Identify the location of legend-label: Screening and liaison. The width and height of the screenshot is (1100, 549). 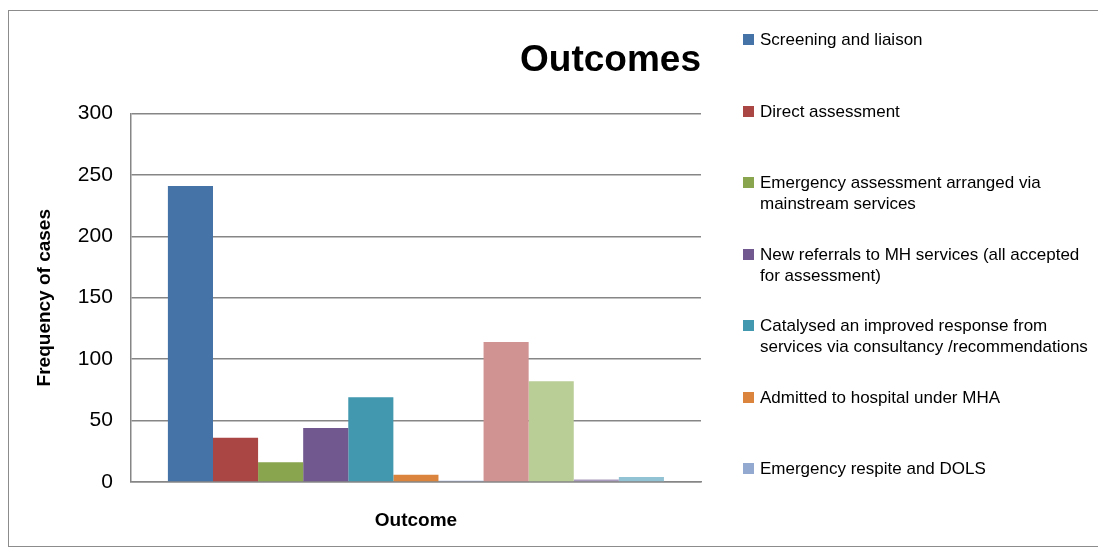
(841, 39).